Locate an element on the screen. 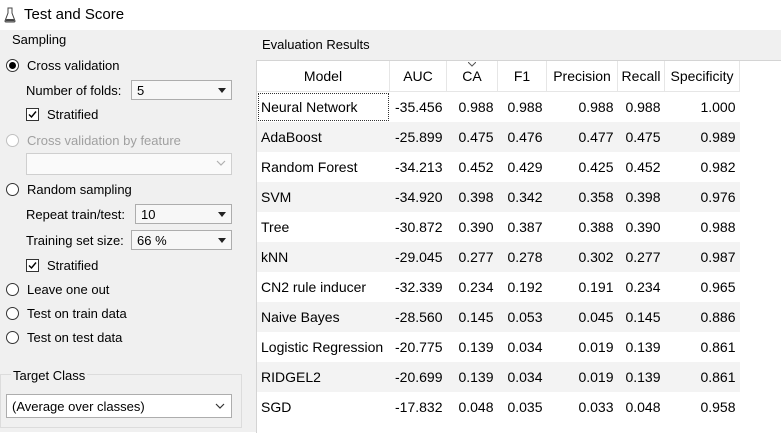 This screenshot has width=781, height=433. metric-cell-specificity: 0.965 is located at coordinates (702, 287).